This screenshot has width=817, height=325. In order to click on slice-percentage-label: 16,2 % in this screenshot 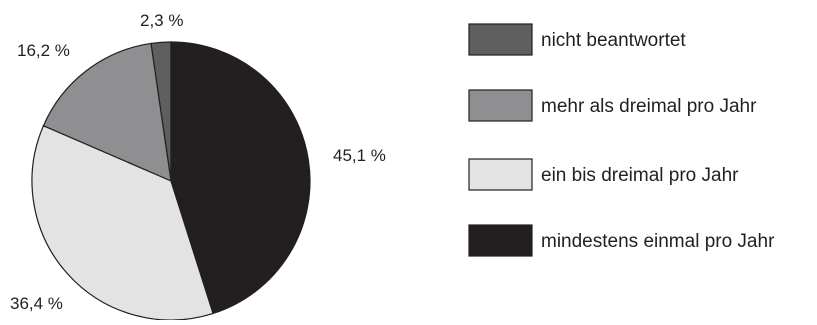, I will do `click(43, 50)`.